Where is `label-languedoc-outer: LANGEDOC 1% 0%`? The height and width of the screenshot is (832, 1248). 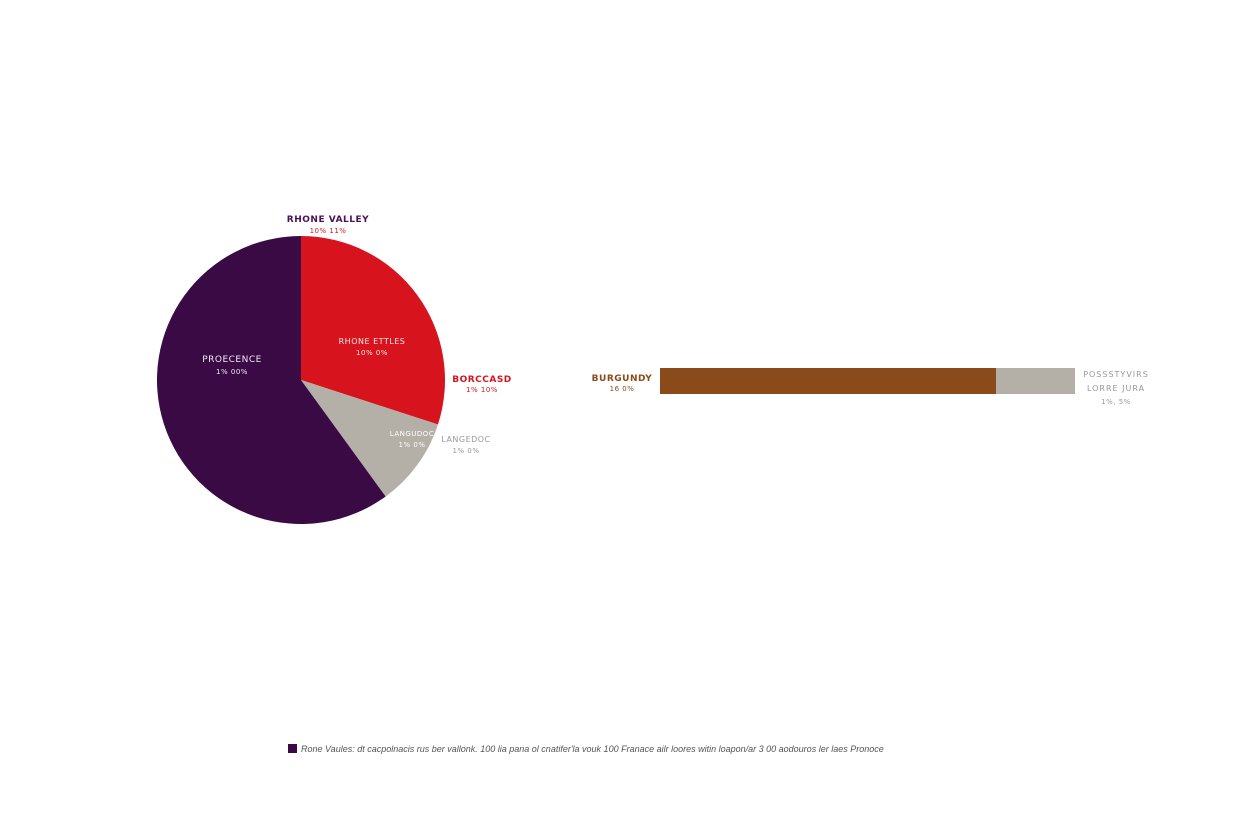
label-languedoc-outer: LANGEDOC 1% 0% is located at coordinates (466, 445).